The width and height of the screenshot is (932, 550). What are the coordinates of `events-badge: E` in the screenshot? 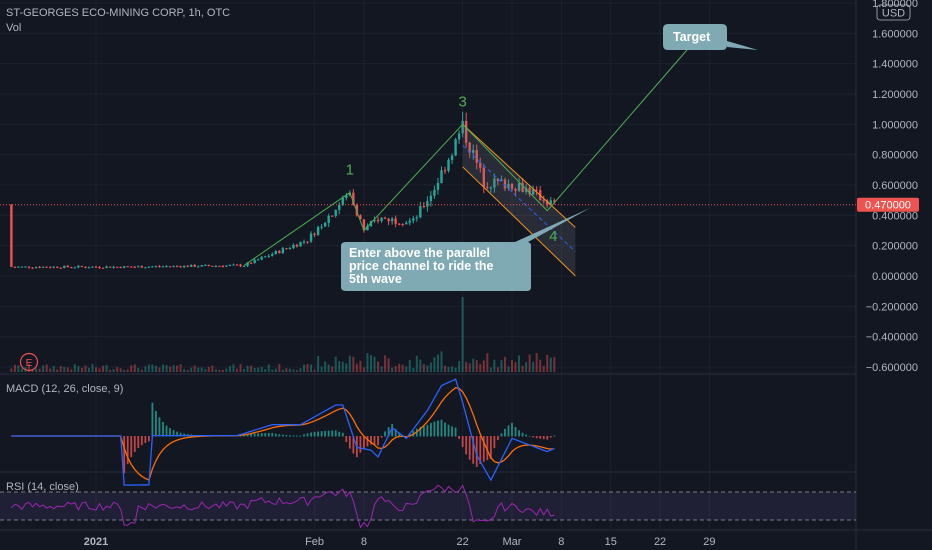 It's located at (29, 362).